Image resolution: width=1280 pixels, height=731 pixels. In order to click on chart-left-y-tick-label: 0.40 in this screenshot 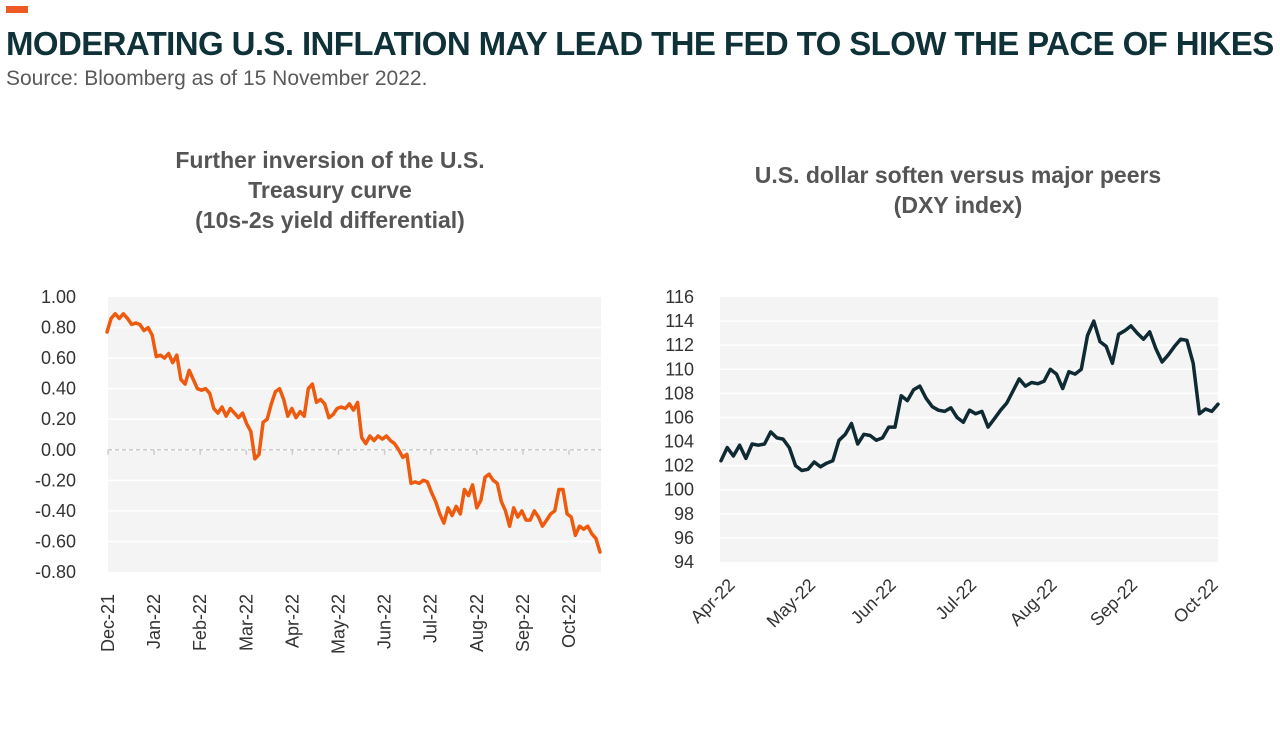, I will do `click(58, 389)`.